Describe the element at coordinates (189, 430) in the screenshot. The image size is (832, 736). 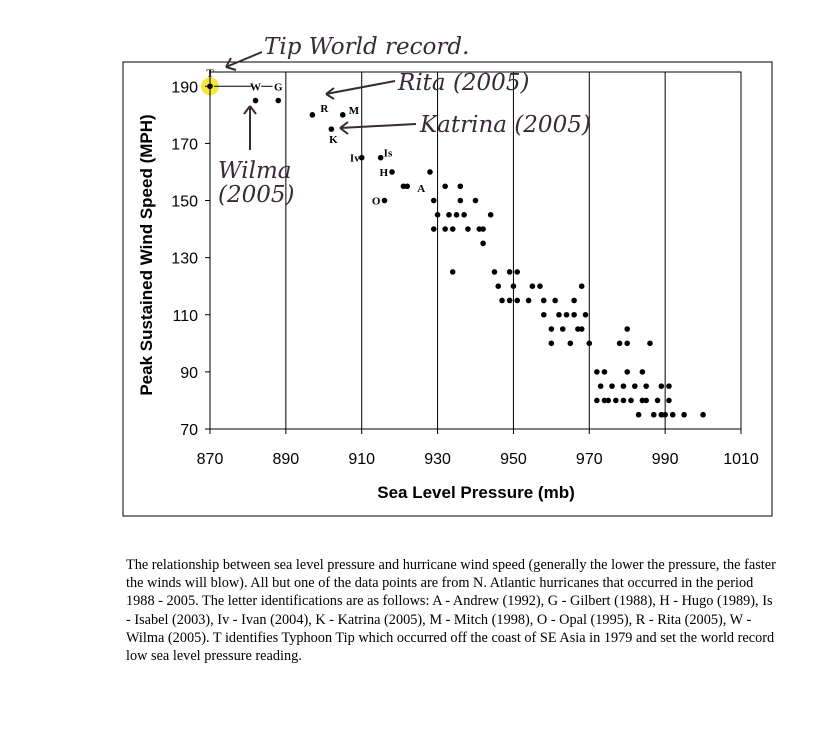
I see `y-tick-label: 70` at that location.